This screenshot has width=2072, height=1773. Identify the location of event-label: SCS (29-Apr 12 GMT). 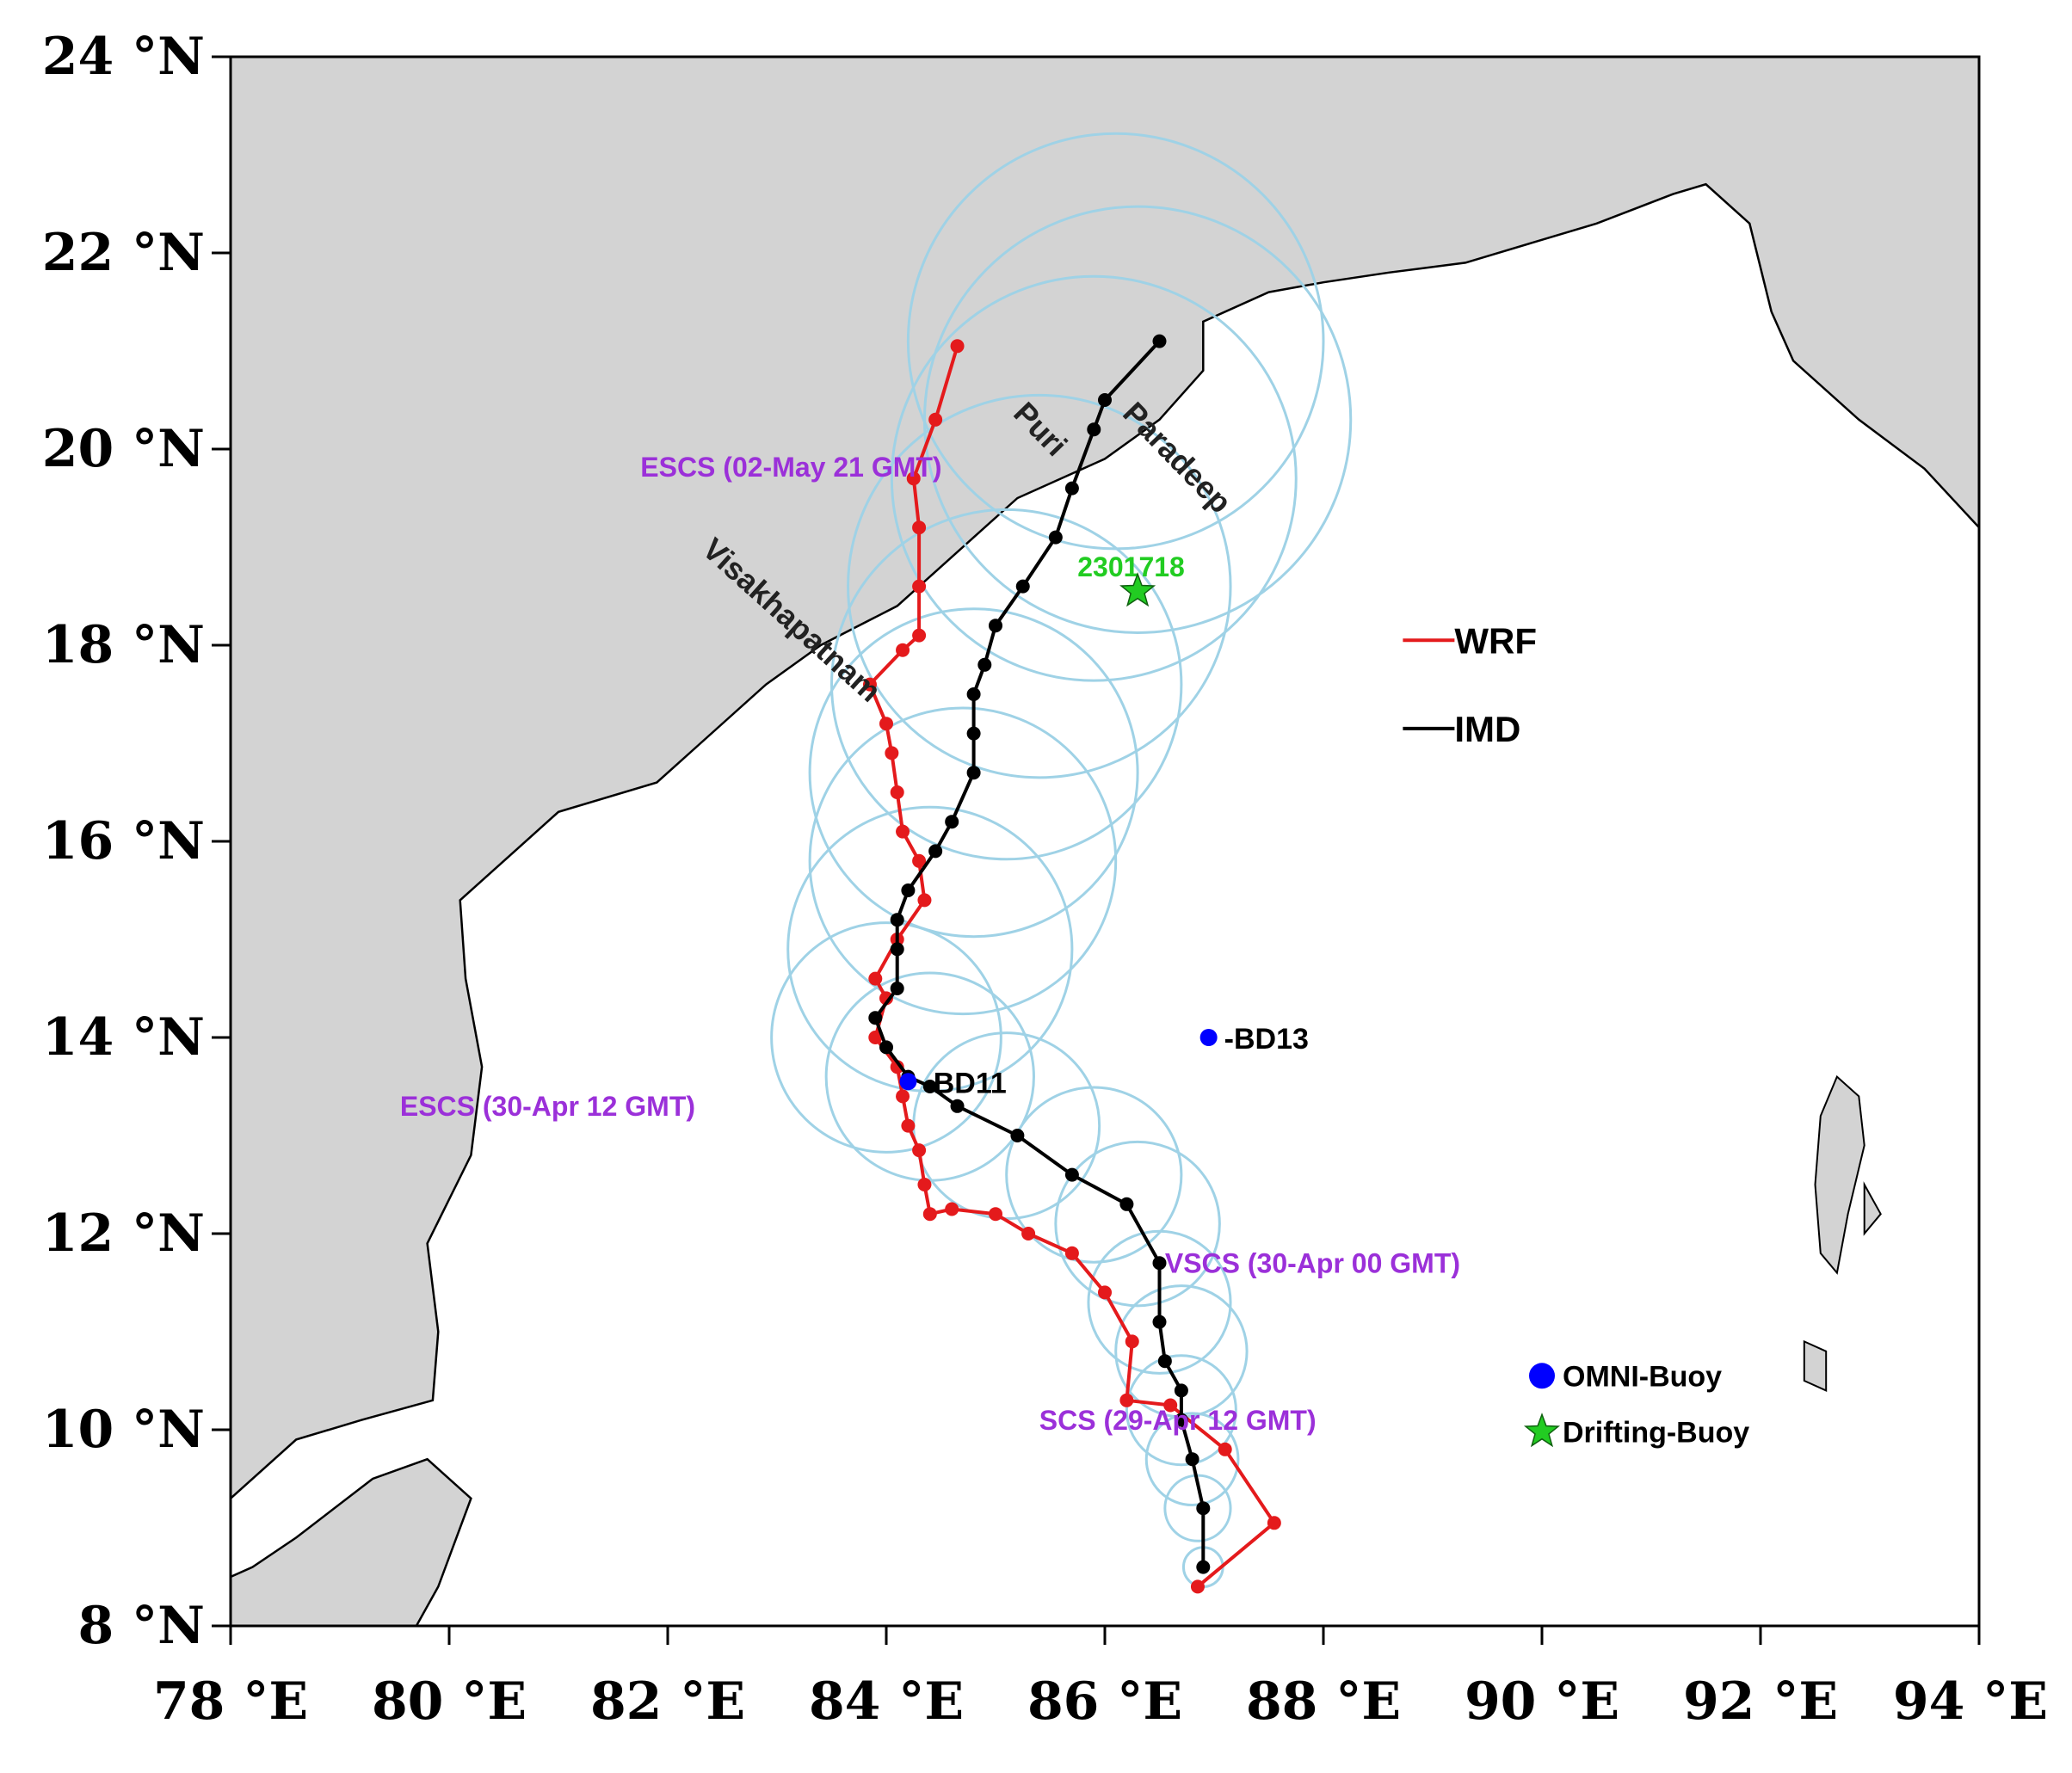
(1178, 1420).